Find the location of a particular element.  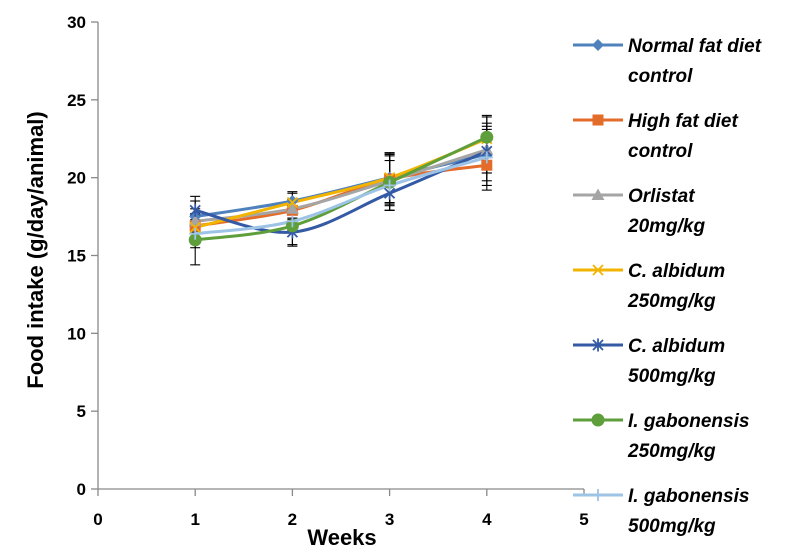

y-ticks: 0 5 10 15 20 25 30 is located at coordinates (82, 256).